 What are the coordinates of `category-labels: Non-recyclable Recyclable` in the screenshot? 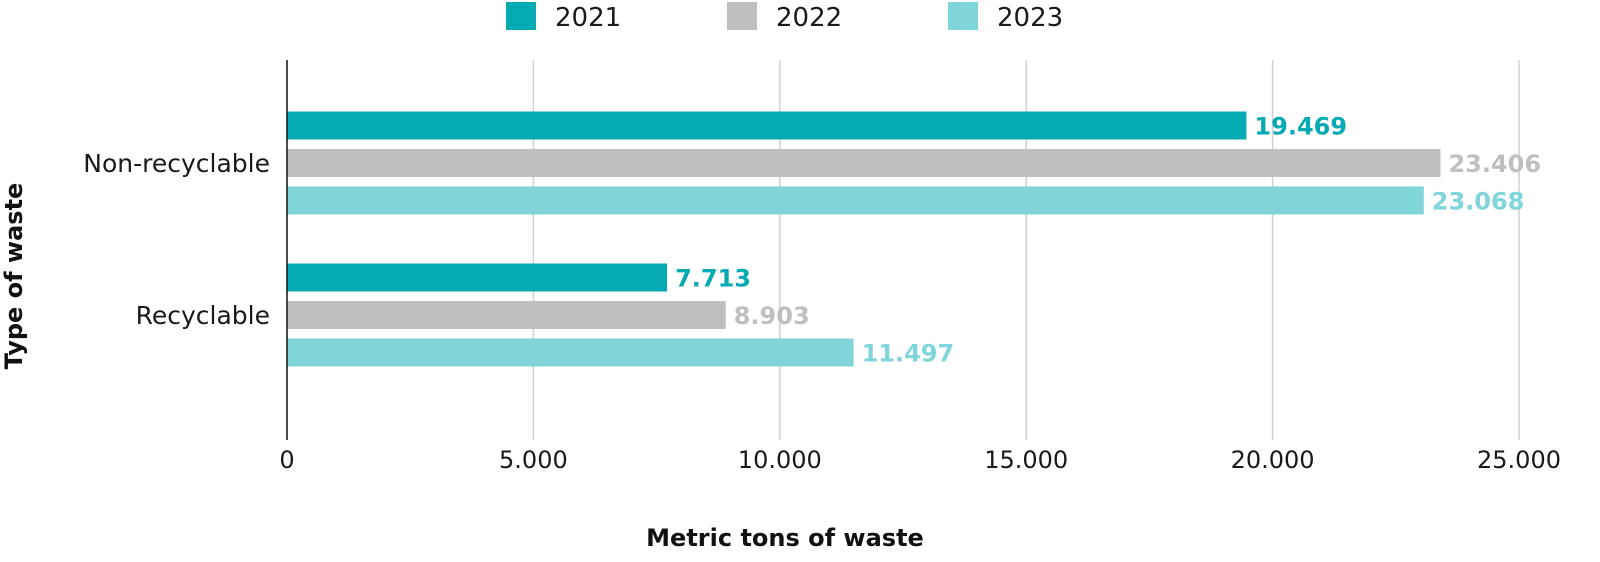 It's located at (176, 239).